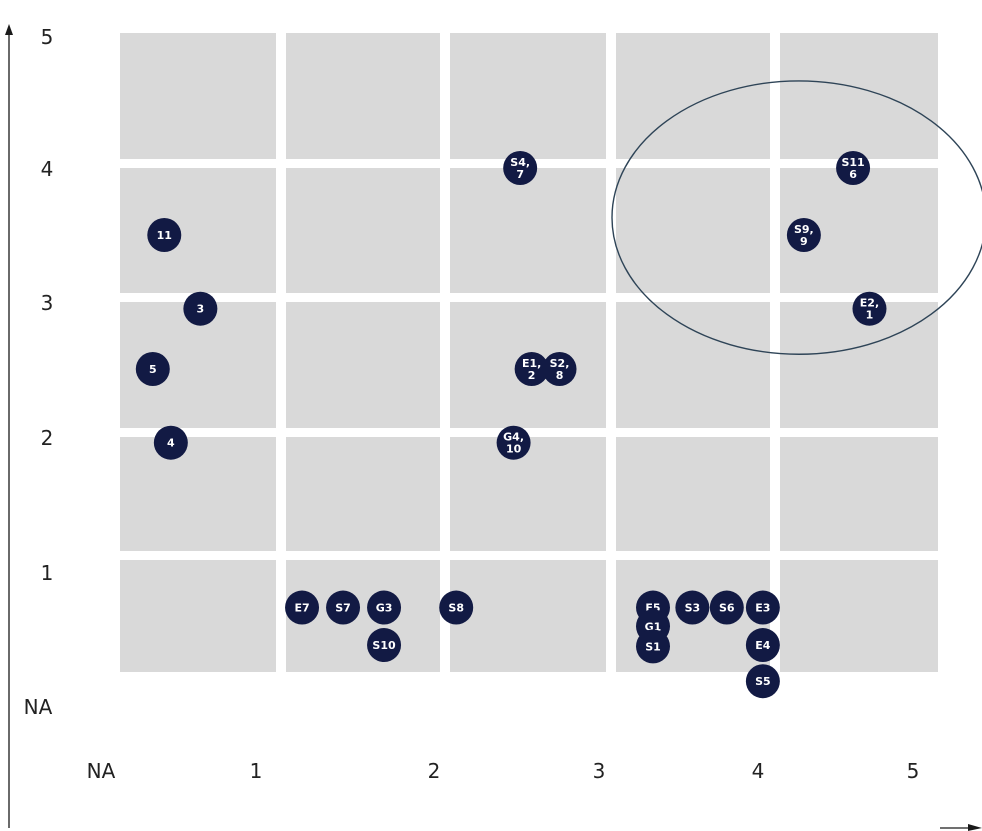 This screenshot has height=831, width=982. What do you see at coordinates (528, 616) in the screenshot?
I see `grid-cell-r4-c2` at bounding box center [528, 616].